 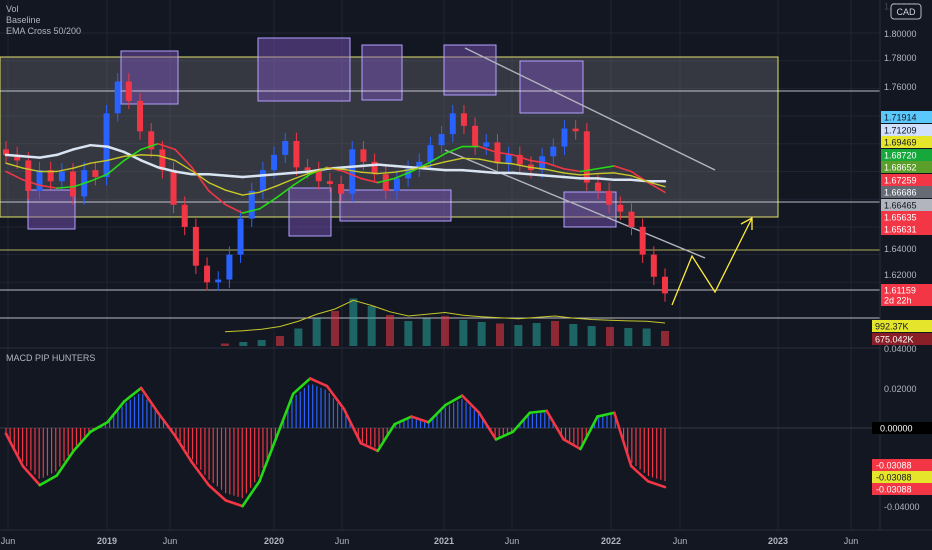 What do you see at coordinates (444, 541) in the screenshot?
I see `time-axis-tick: 2021` at bounding box center [444, 541].